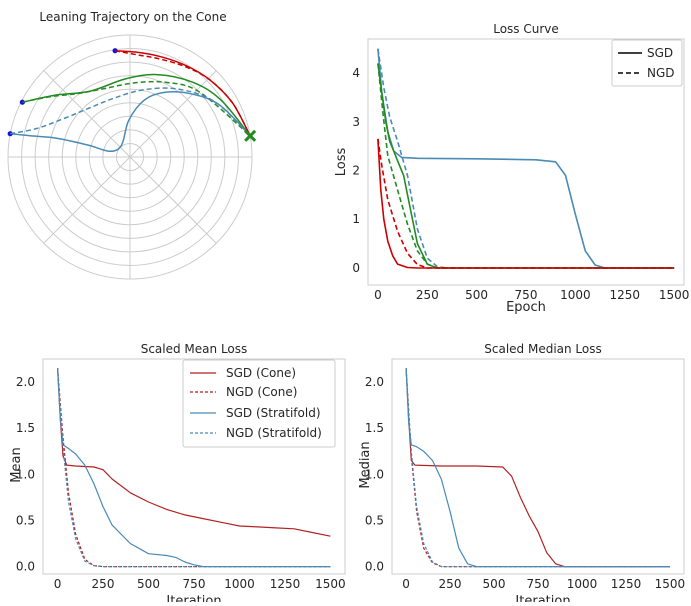 This screenshot has width=691, height=606. What do you see at coordinates (526, 307) in the screenshot?
I see `loss-curve-xlabel: Epoch` at bounding box center [526, 307].